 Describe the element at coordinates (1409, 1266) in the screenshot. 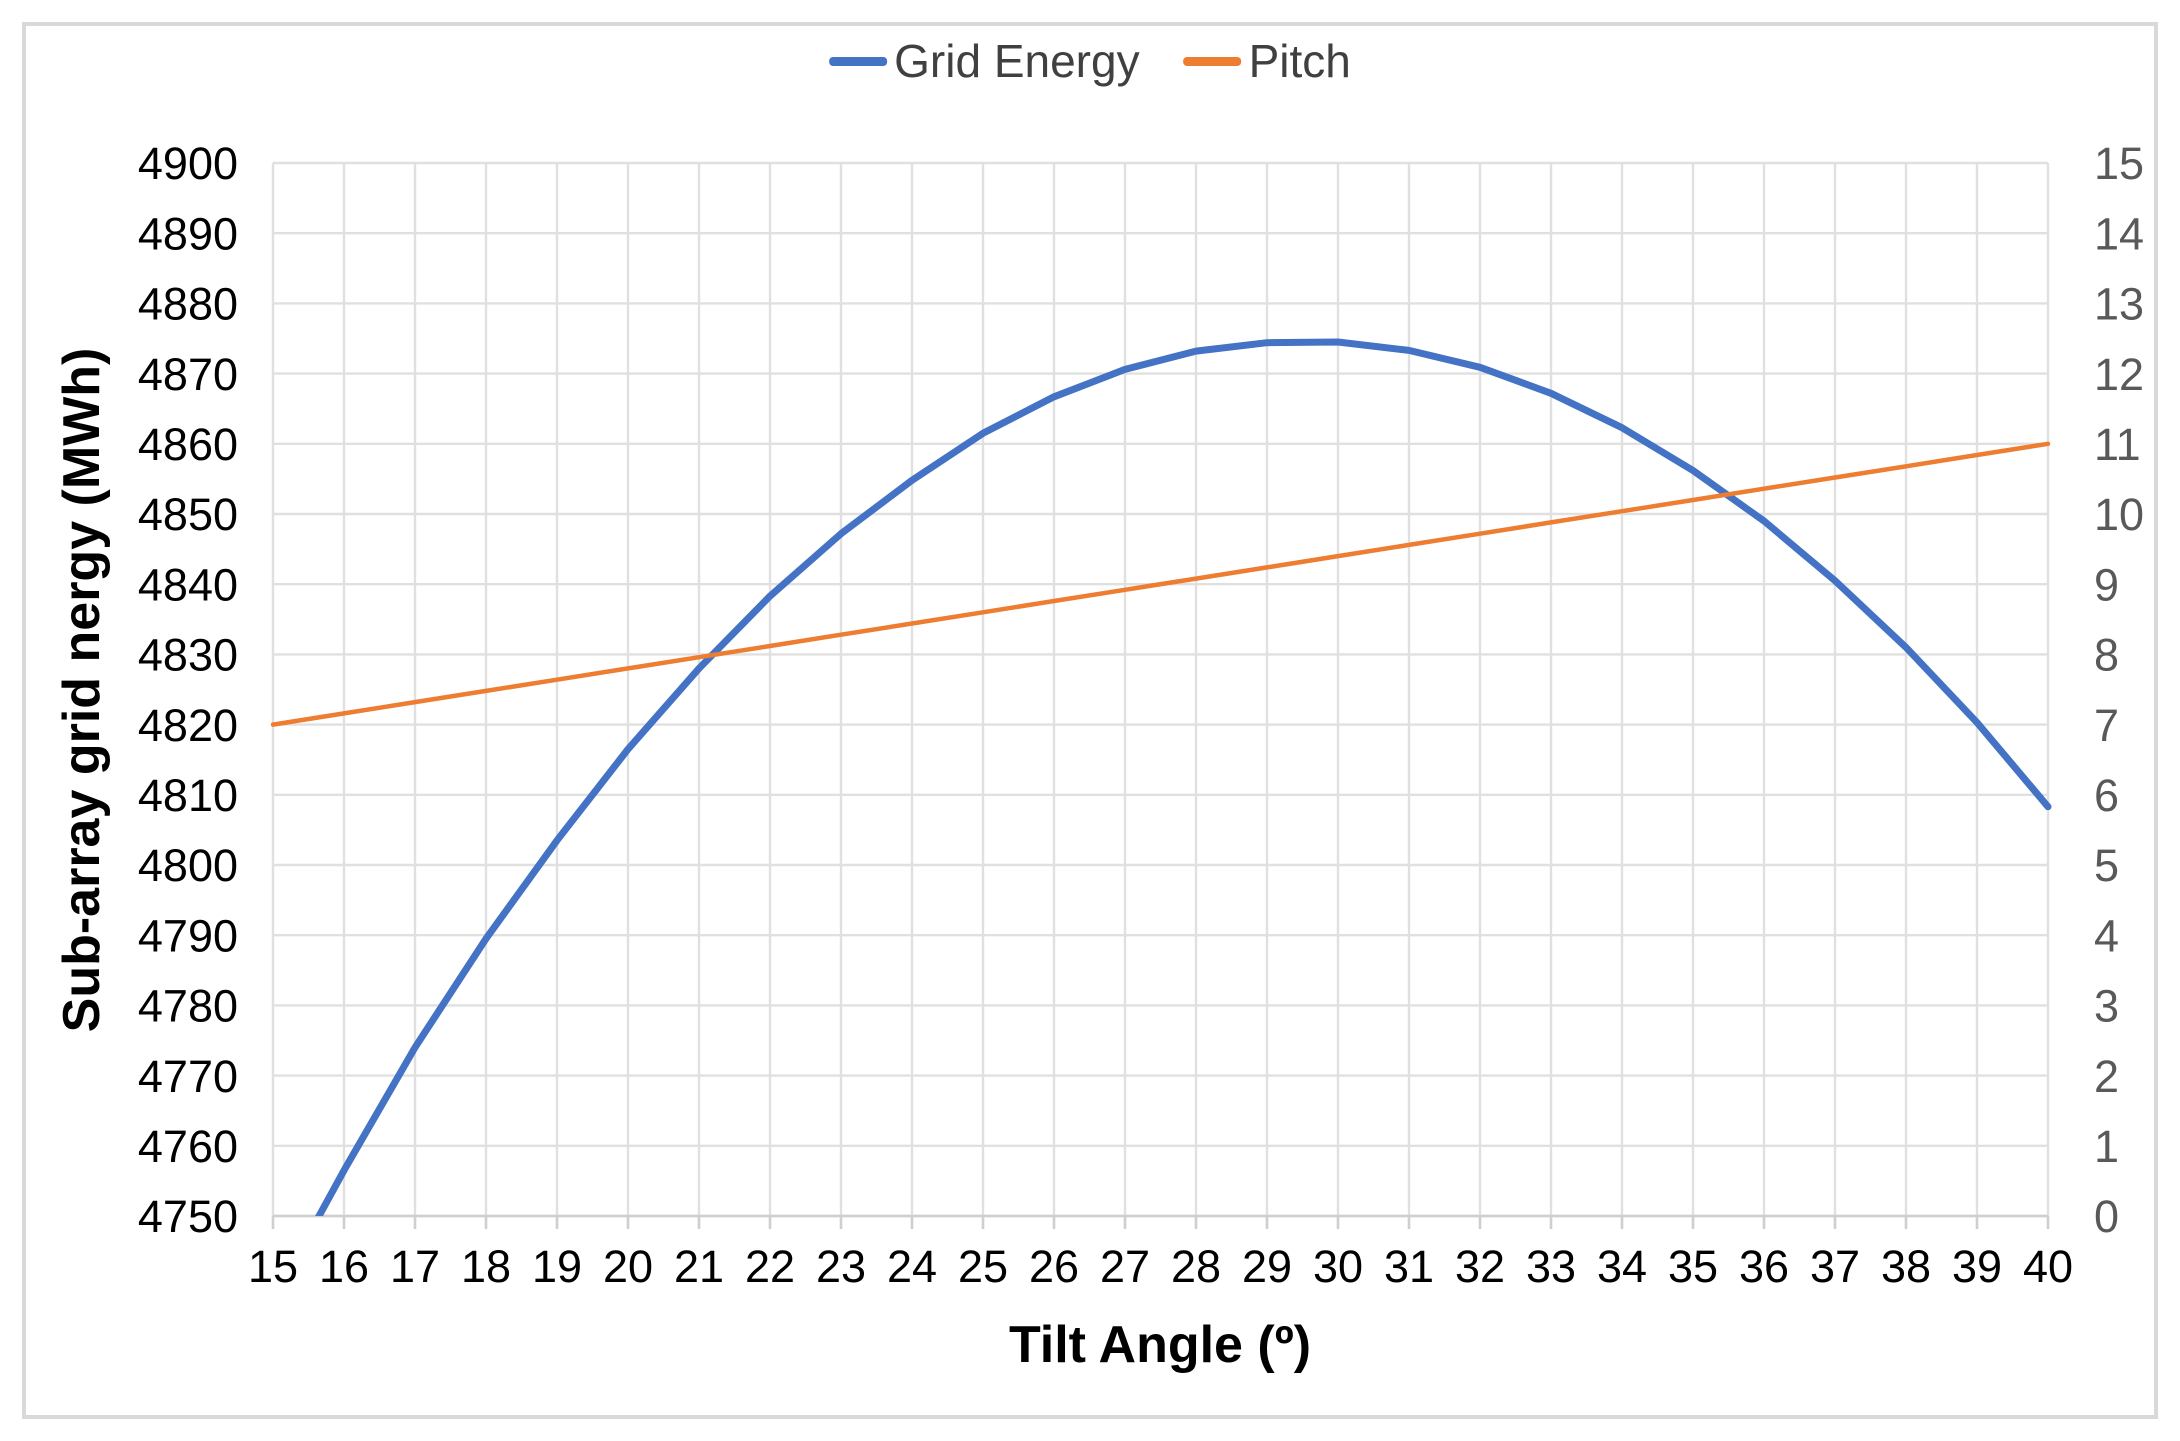

I see `x-axis-tick-label: 31` at that location.